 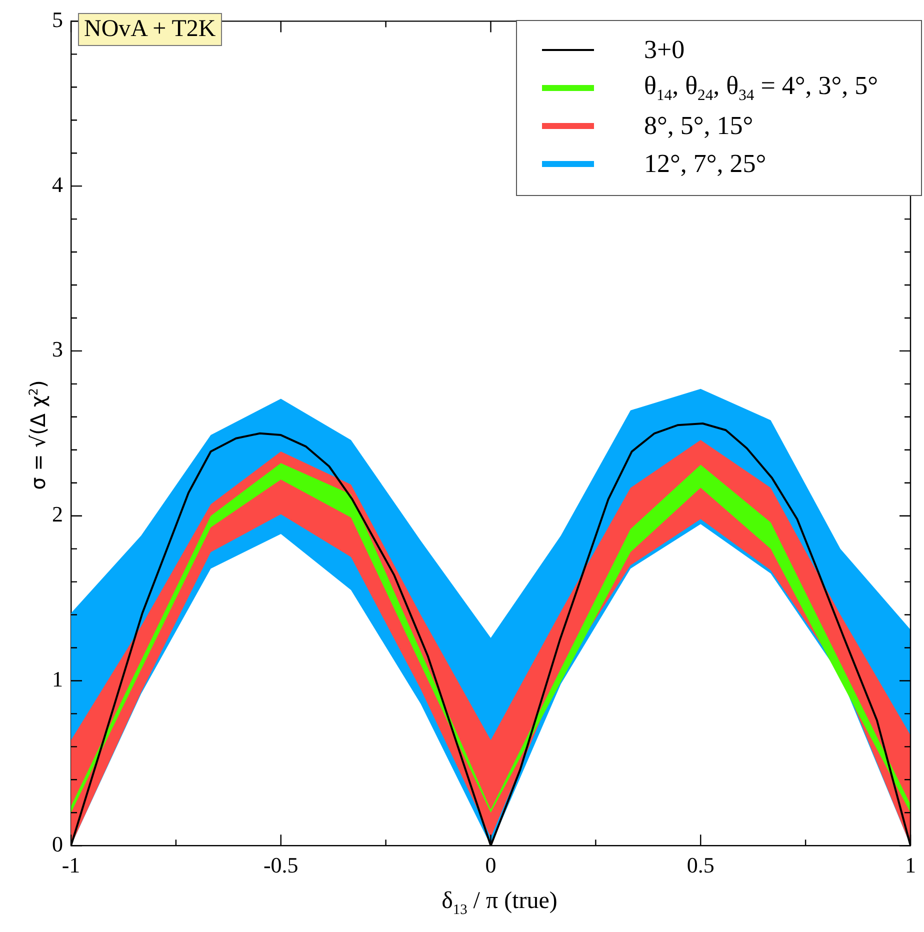 What do you see at coordinates (57, 184) in the screenshot?
I see `y-tick-label: 4` at bounding box center [57, 184].